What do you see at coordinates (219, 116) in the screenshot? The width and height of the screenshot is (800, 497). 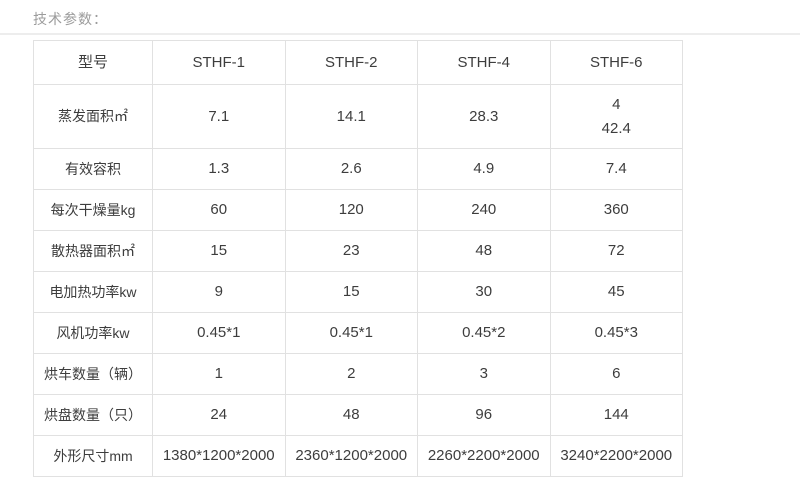 I see `param-value: 7.1` at bounding box center [219, 116].